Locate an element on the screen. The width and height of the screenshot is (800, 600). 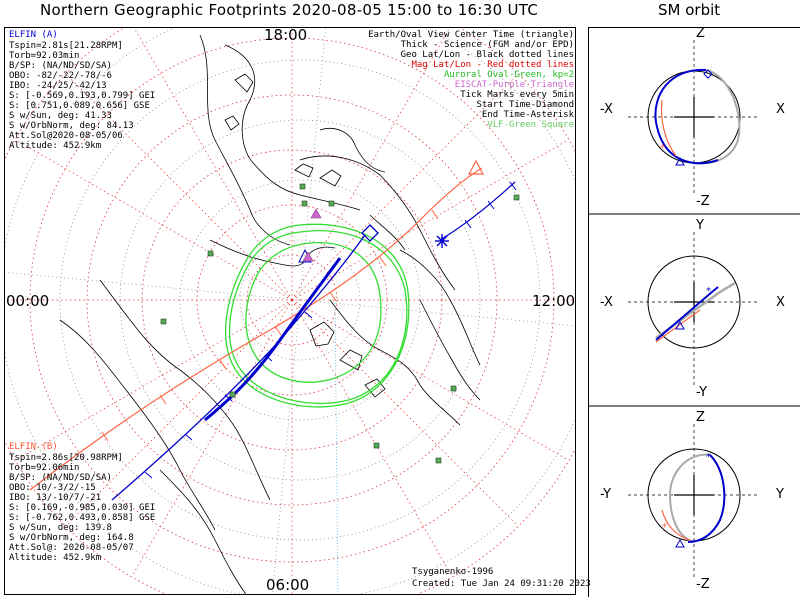
orbit-2-right-label: X is located at coordinates (780, 302).